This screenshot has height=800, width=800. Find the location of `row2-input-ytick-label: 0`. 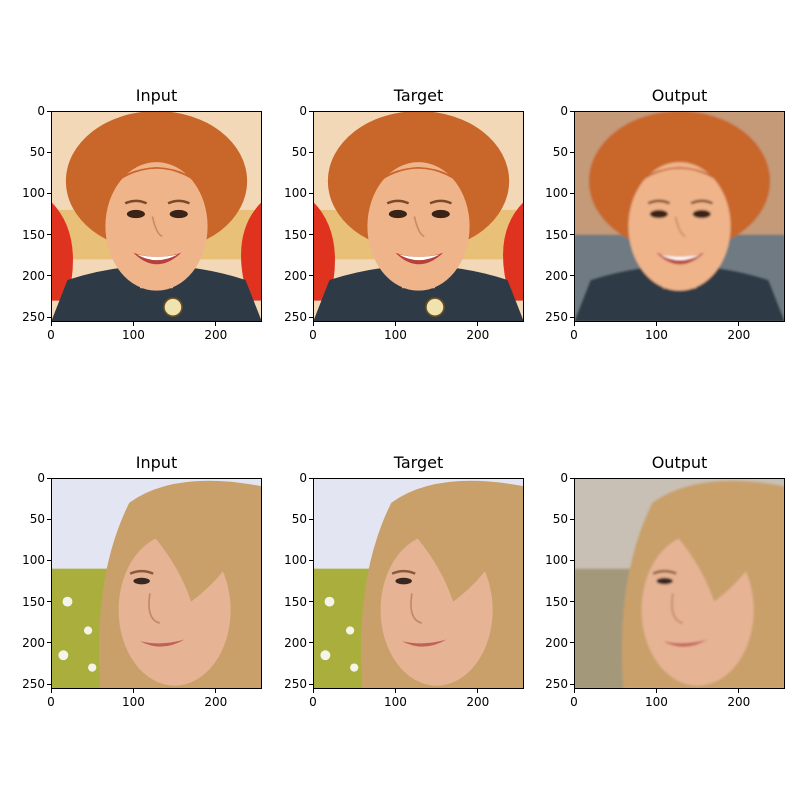

row2-input-ytick-label: 0 is located at coordinates (41, 478).